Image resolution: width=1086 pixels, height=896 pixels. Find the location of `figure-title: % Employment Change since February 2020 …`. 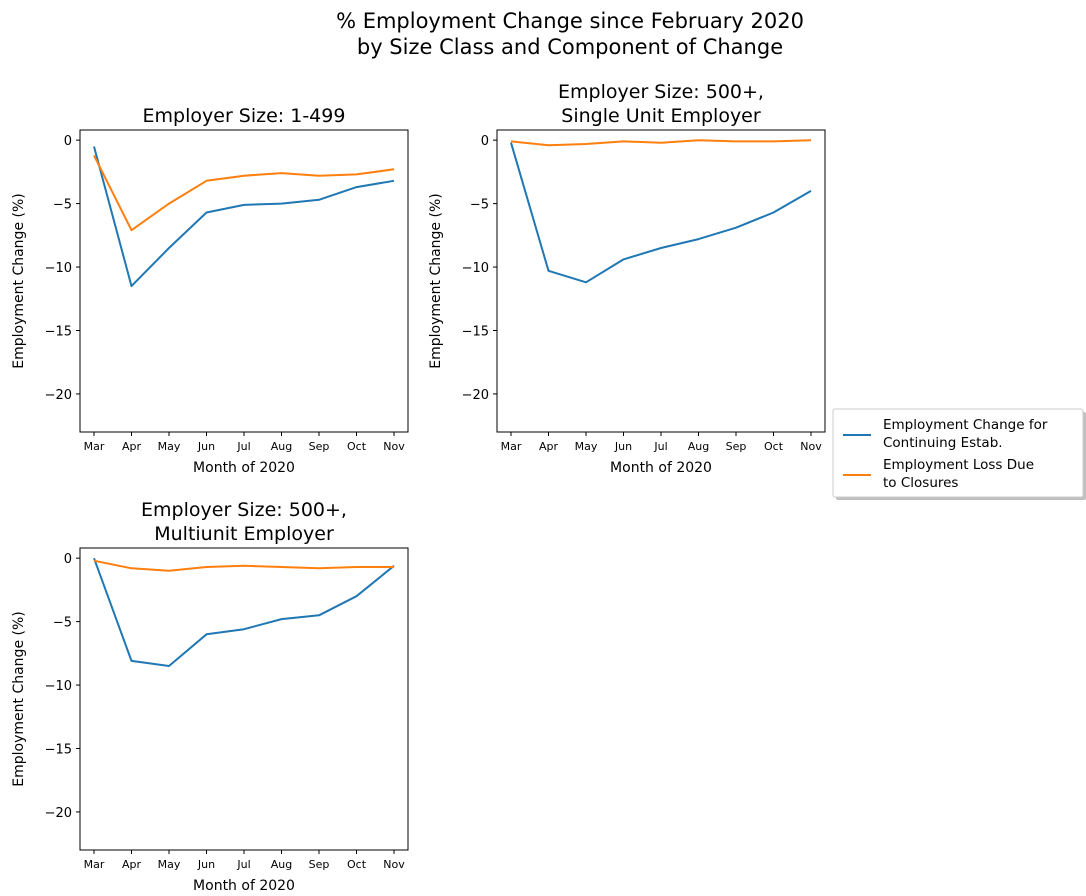

figure-title: % Employment Change since February 2020 … is located at coordinates (570, 34).